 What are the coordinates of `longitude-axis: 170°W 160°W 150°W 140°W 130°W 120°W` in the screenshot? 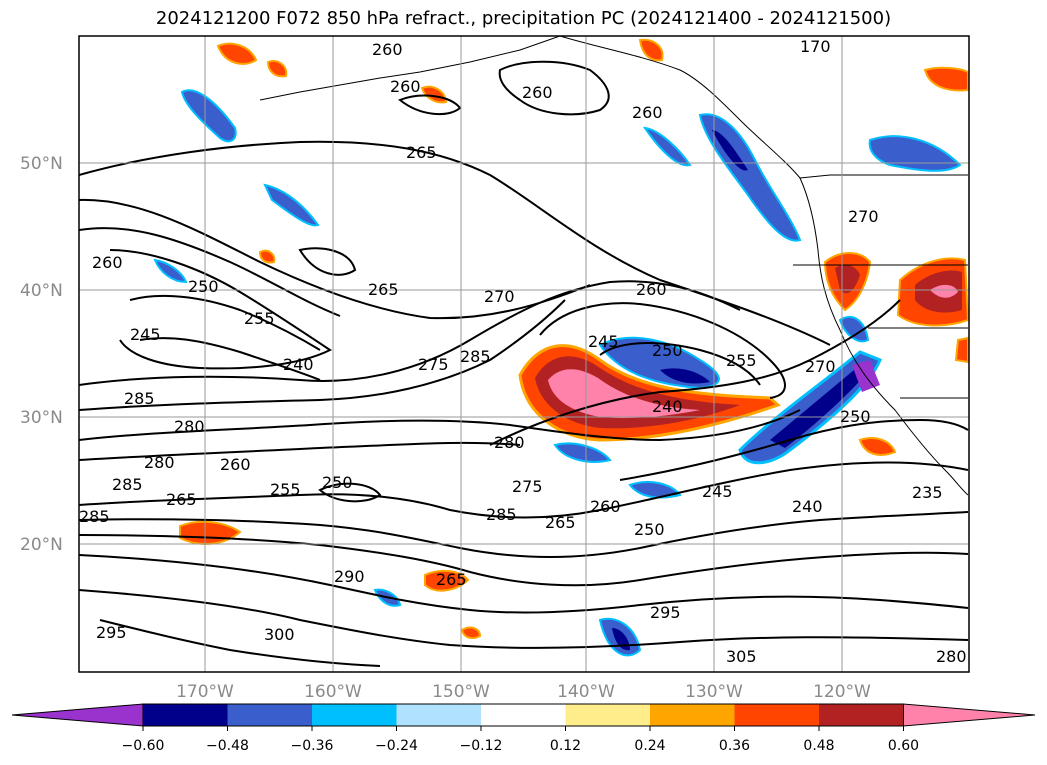 It's located at (523, 692).